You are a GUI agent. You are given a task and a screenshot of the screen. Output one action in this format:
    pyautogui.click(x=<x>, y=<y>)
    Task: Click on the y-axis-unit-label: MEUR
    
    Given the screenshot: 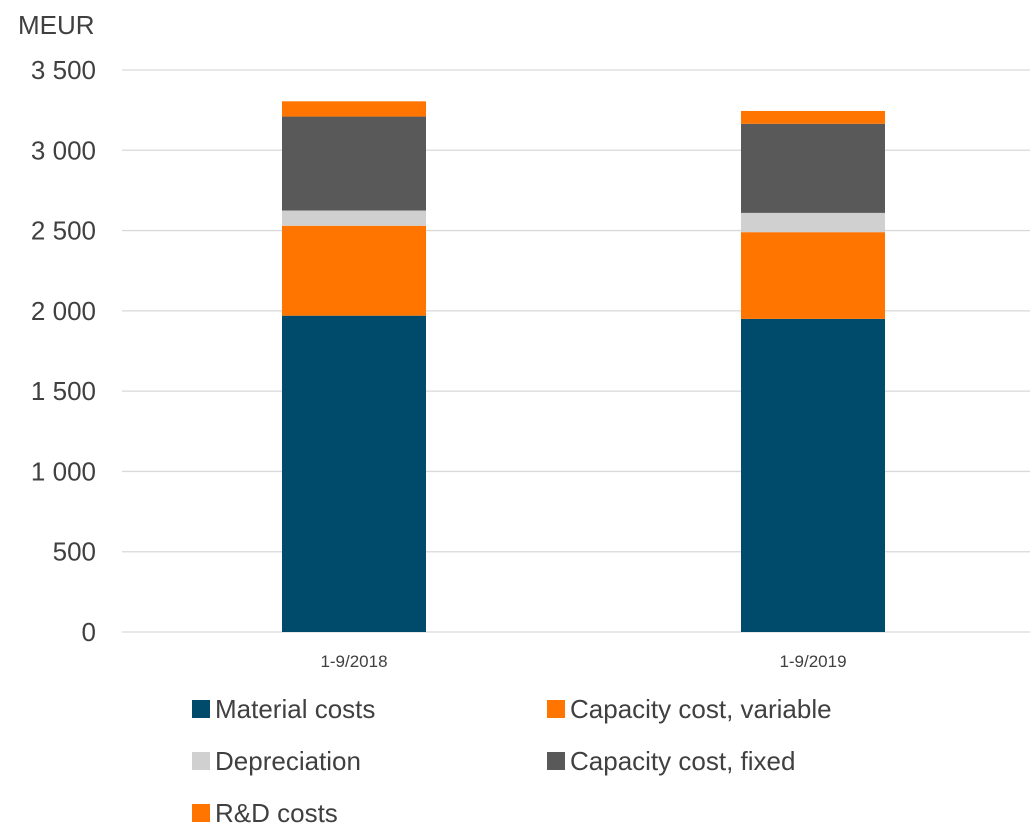 What is the action you would take?
    pyautogui.click(x=56, y=25)
    